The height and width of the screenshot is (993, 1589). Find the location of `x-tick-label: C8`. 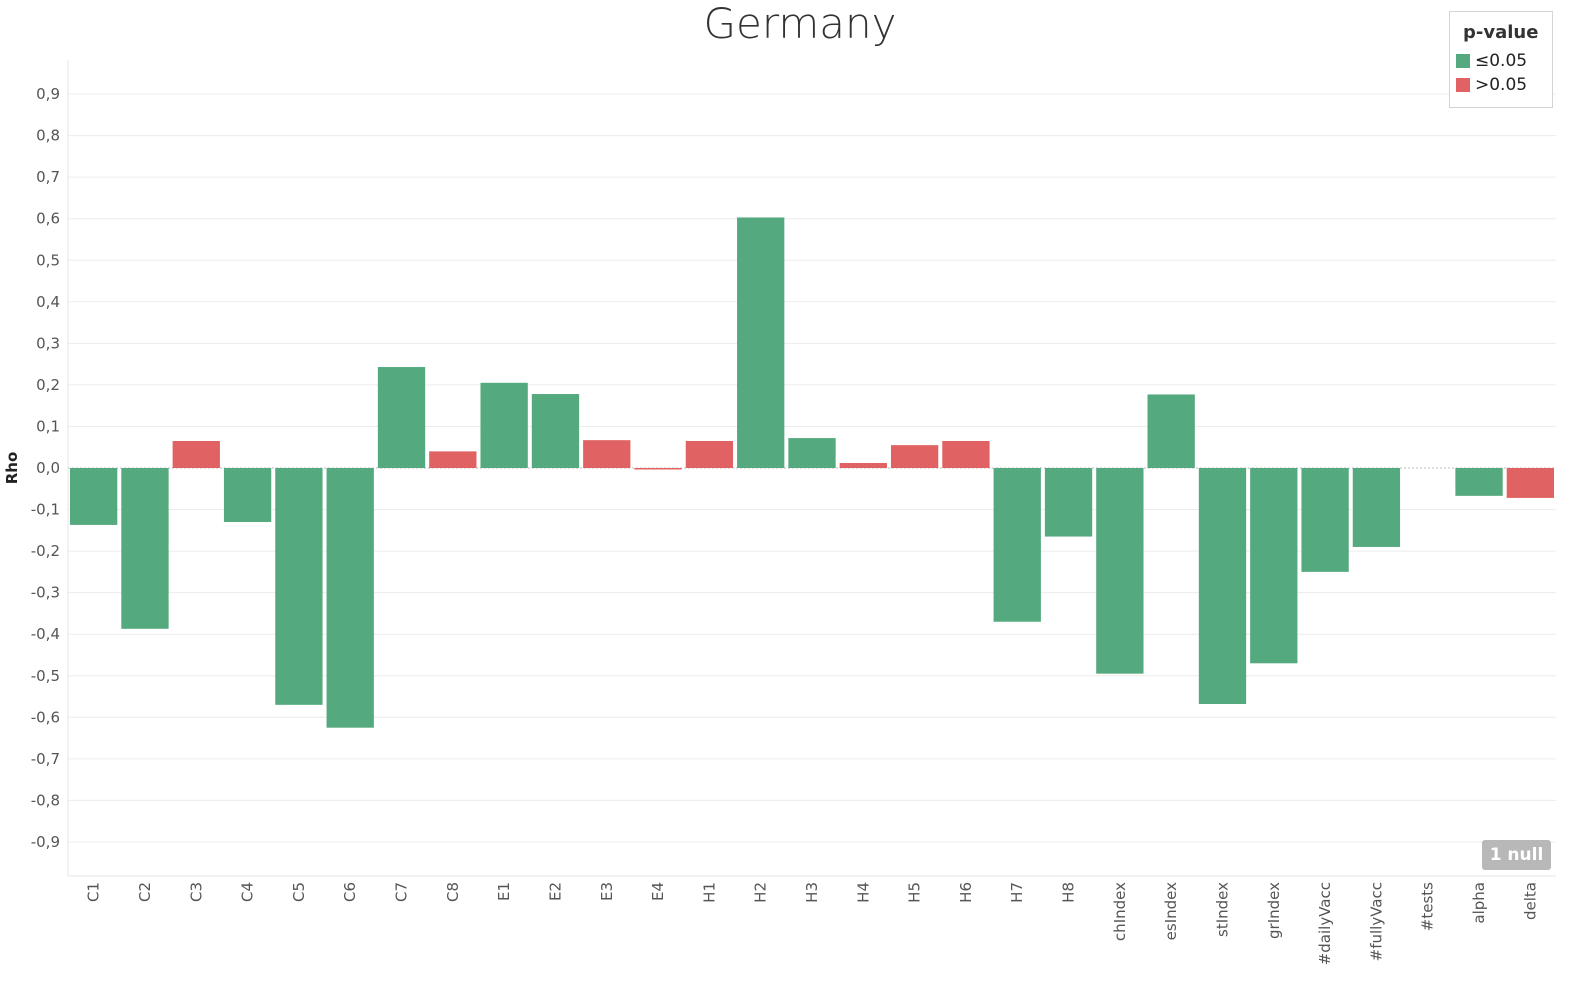

x-tick-label: C8 is located at coordinates (453, 892).